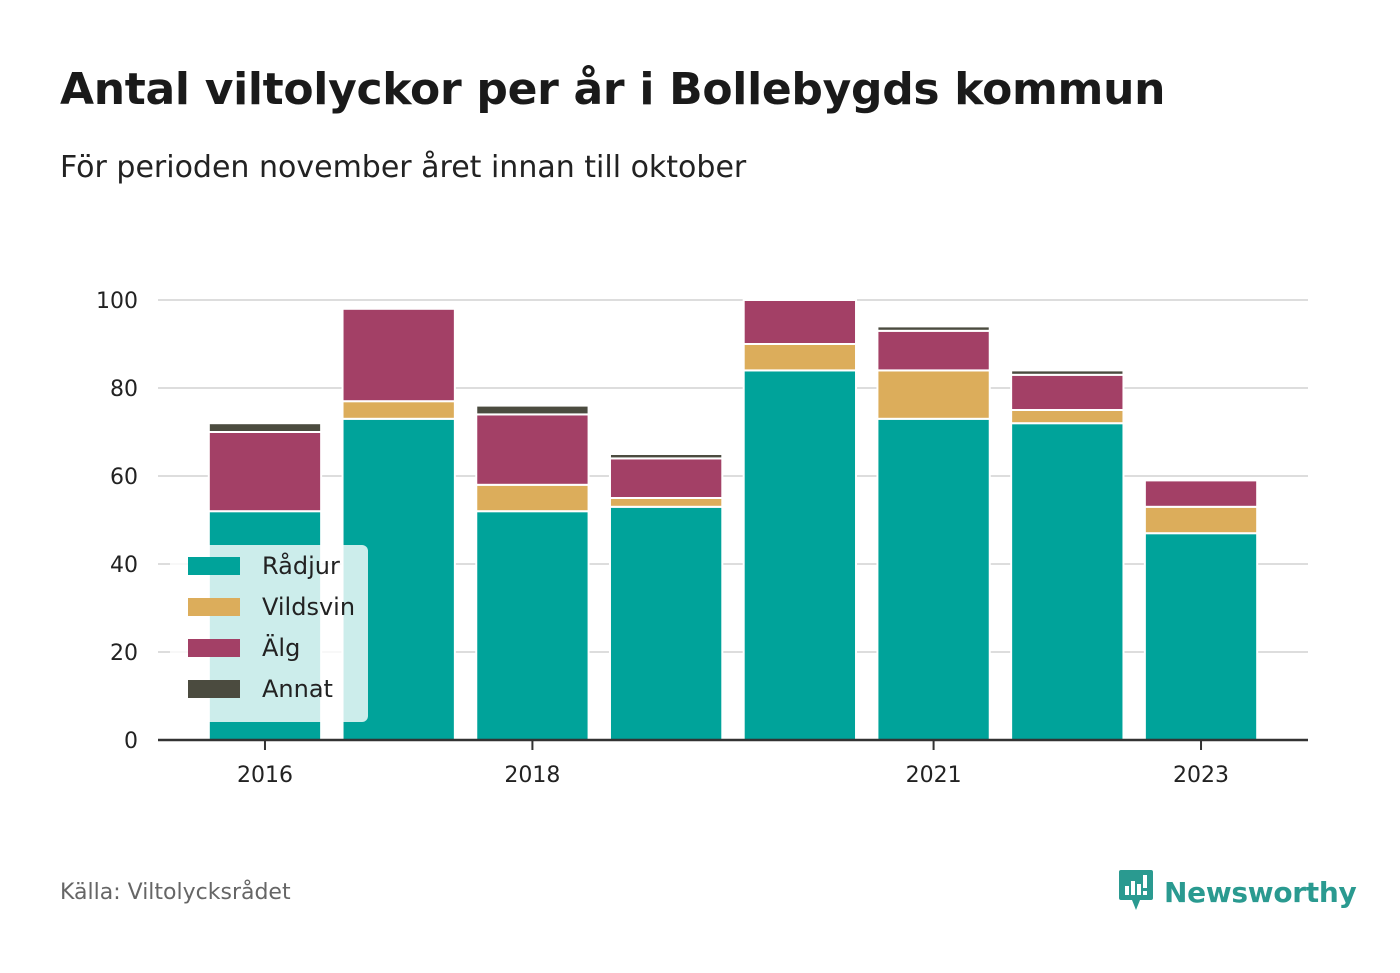 Image resolution: width=1400 pixels, height=973 pixels. Describe the element at coordinates (1201, 637) in the screenshot. I see `bar-2023-rådjur` at that location.